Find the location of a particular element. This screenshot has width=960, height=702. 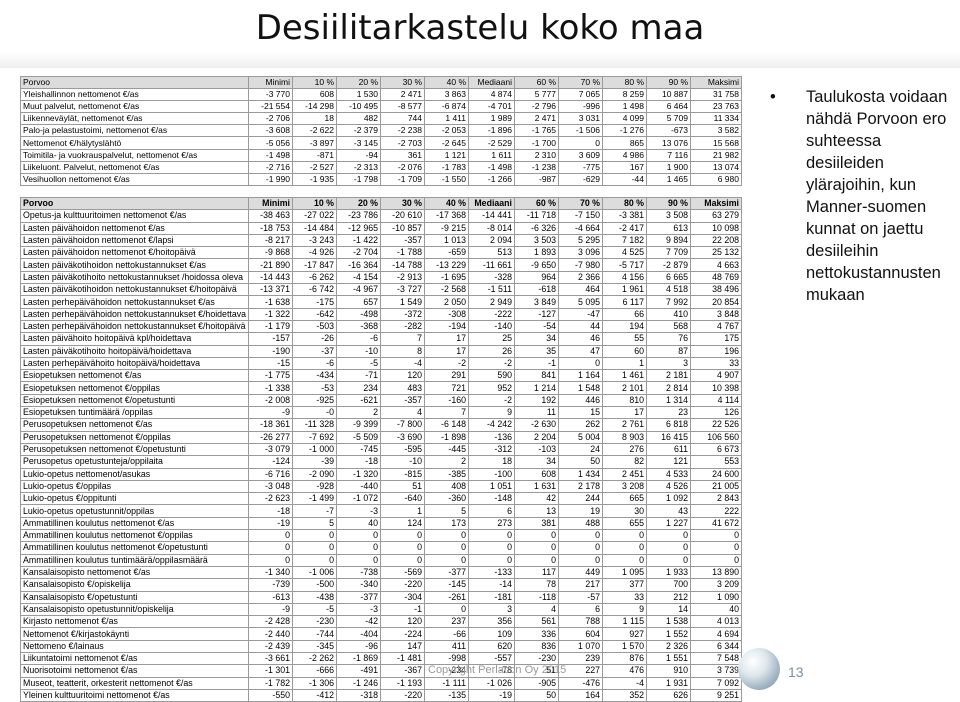

value-cell: -133 is located at coordinates (491, 572).